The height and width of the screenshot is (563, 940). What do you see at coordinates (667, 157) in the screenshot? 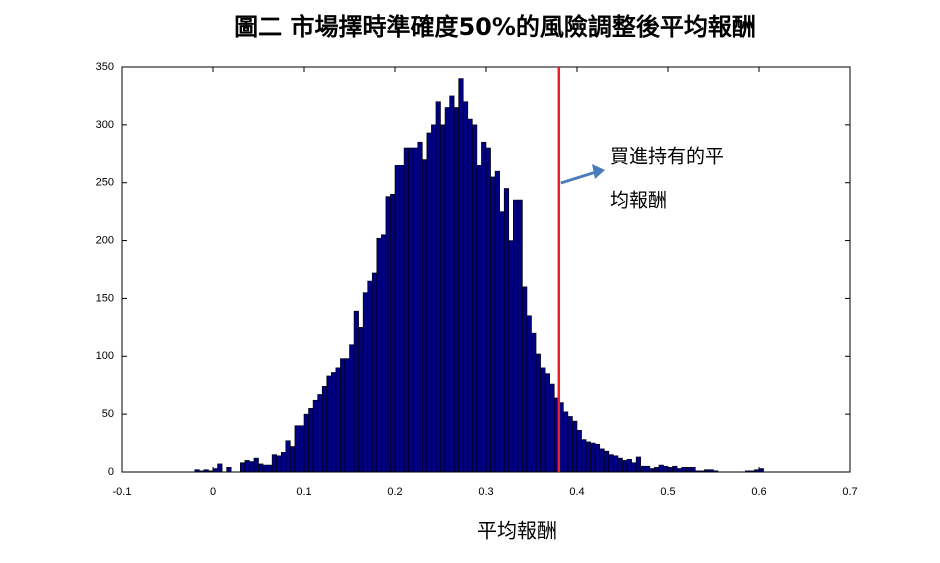
I see `annotation: 買進持有的平` at bounding box center [667, 157].